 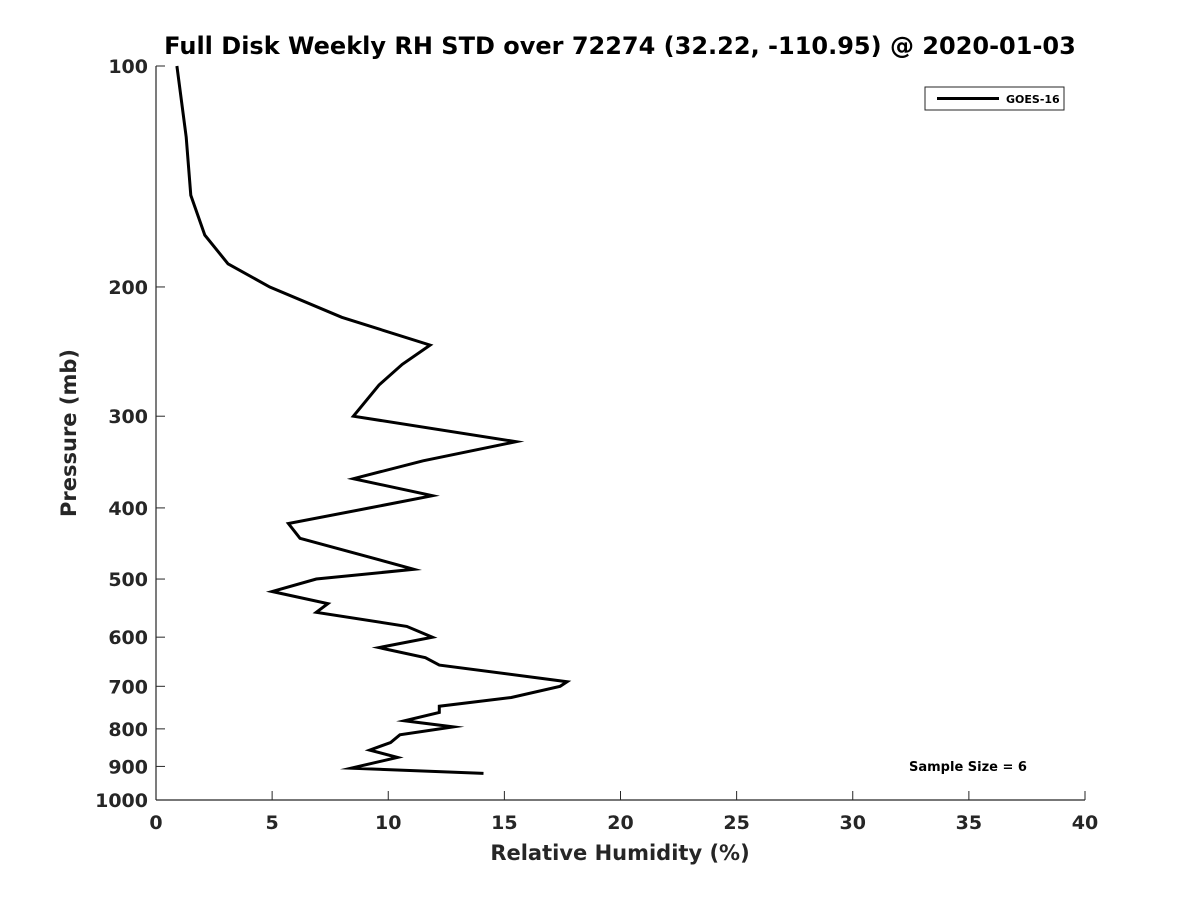 What do you see at coordinates (128, 67) in the screenshot?
I see `y-tick-label: 100` at bounding box center [128, 67].